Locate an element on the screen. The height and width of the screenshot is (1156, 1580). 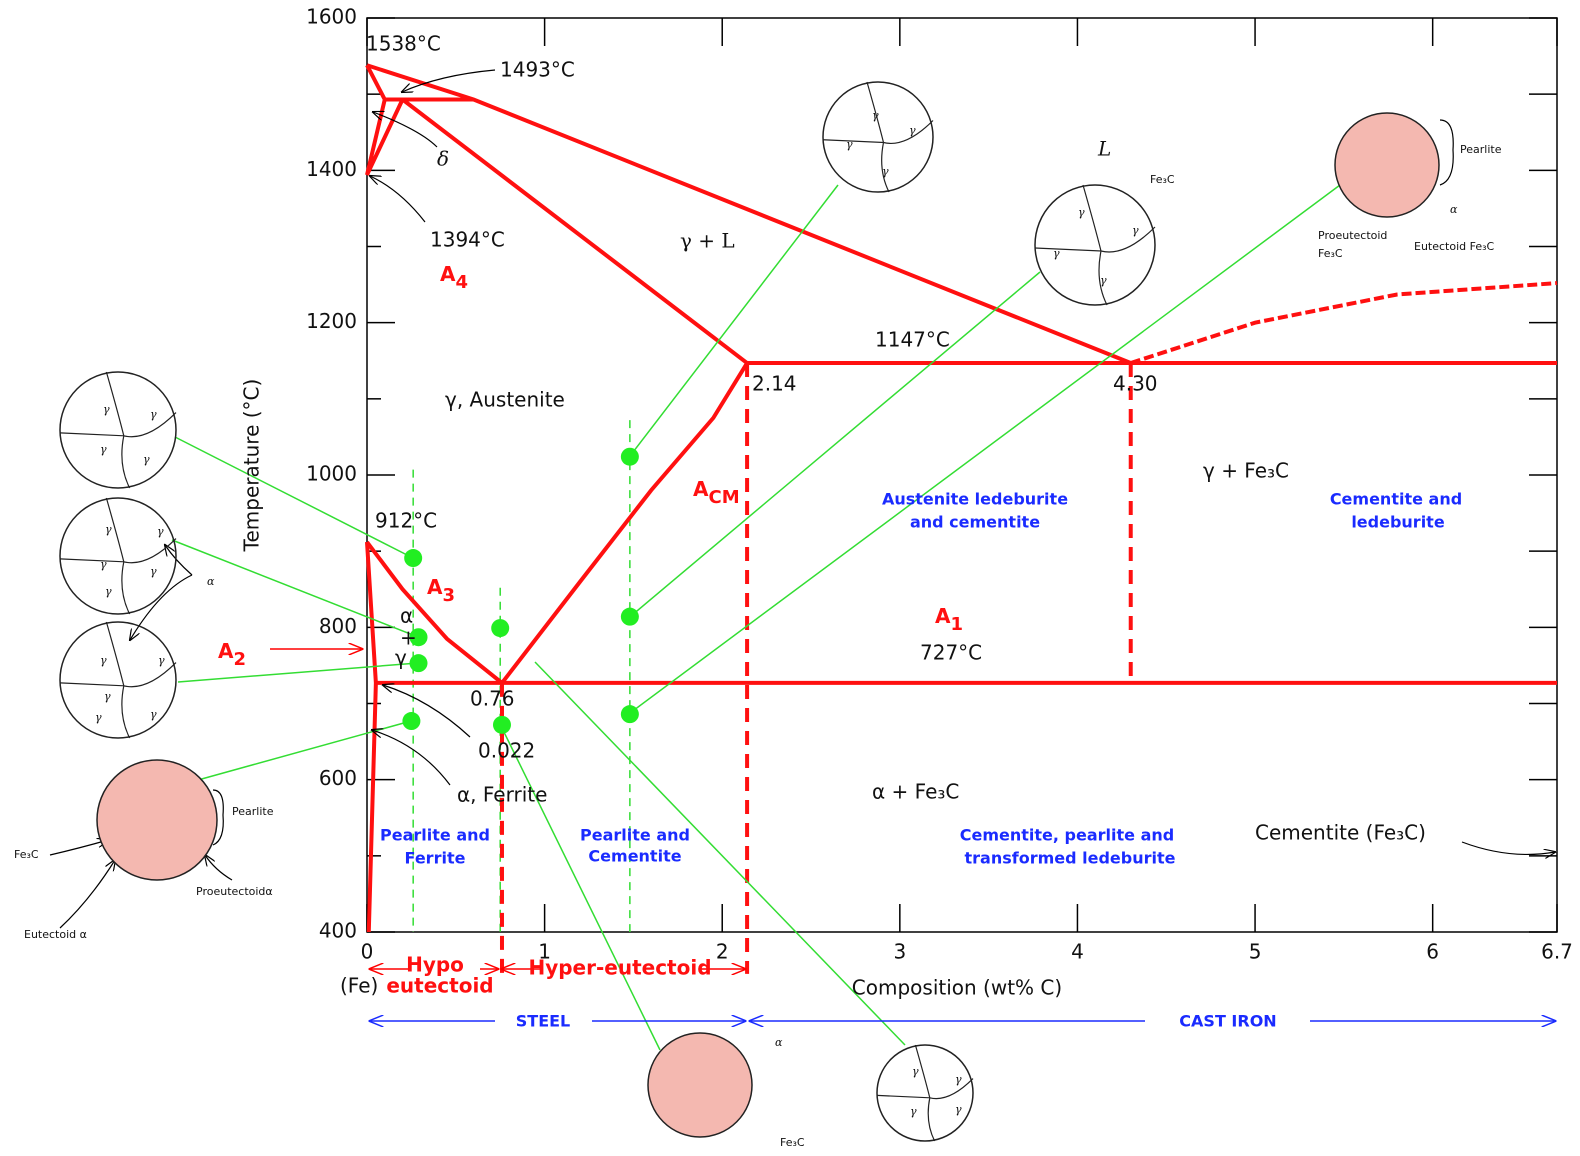
x-tick-label: 2 is located at coordinates (722, 952).